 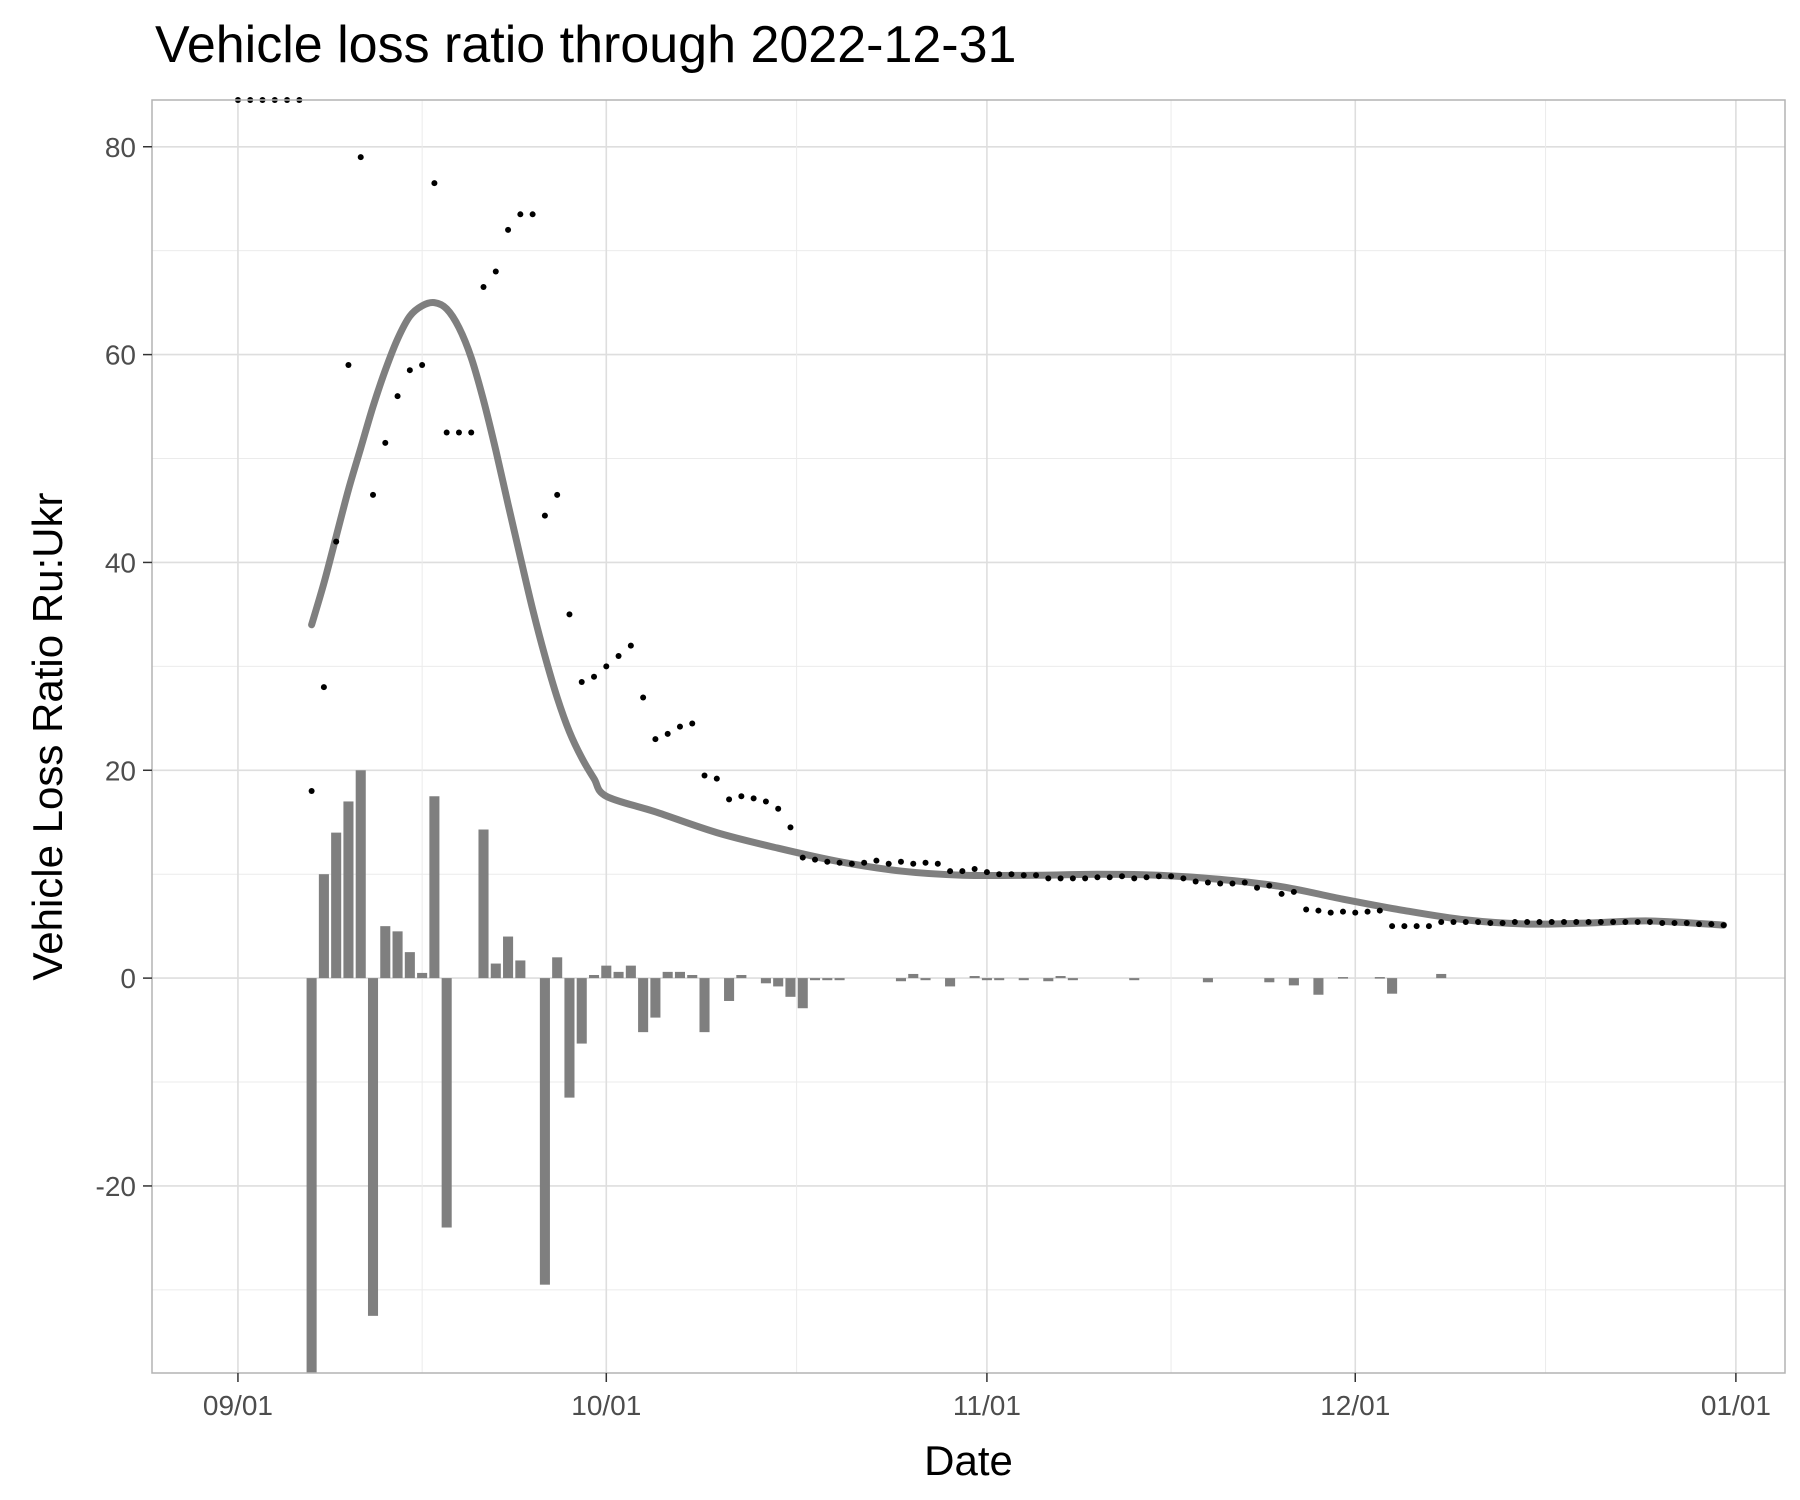 I want to click on x-tick-label: 09/01, so click(x=238, y=1405).